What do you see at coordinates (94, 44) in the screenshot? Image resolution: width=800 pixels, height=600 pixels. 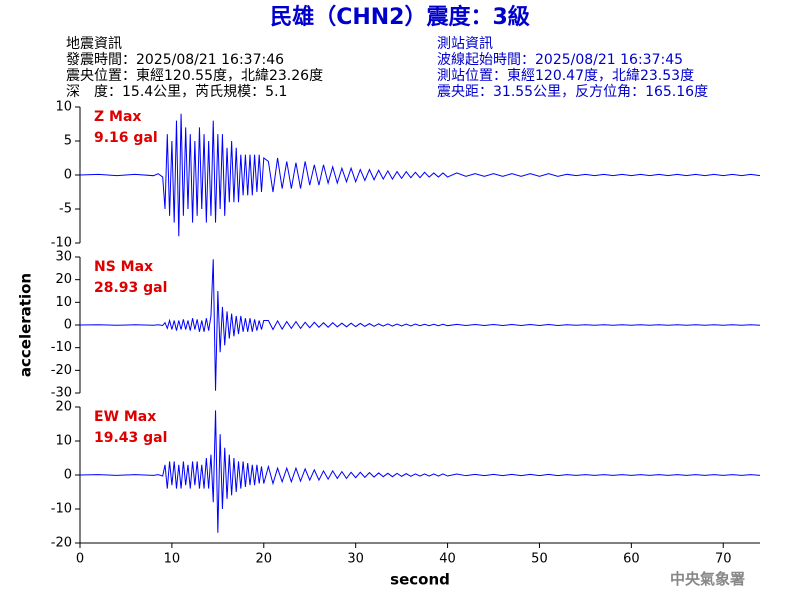 I see `event-info: 地震資訊` at bounding box center [94, 44].